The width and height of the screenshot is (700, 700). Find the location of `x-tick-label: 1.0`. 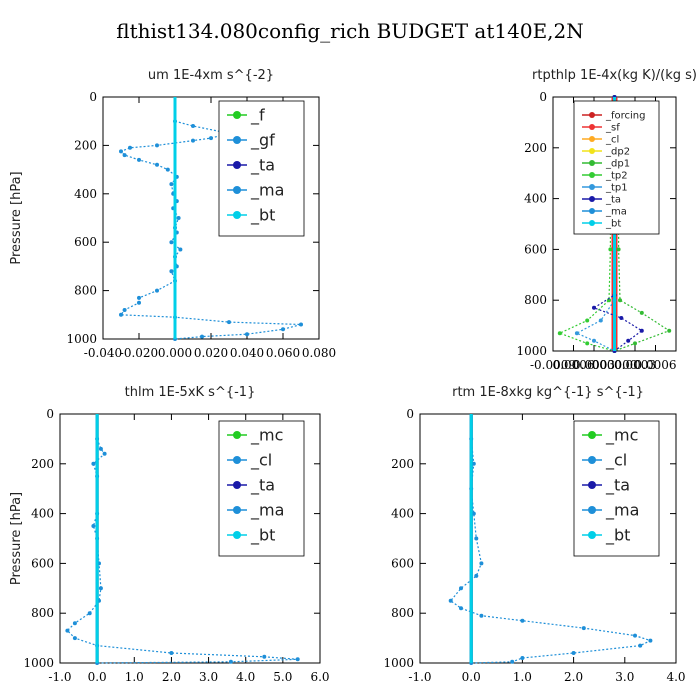

x-tick-label: 1.0 is located at coordinates (134, 677).